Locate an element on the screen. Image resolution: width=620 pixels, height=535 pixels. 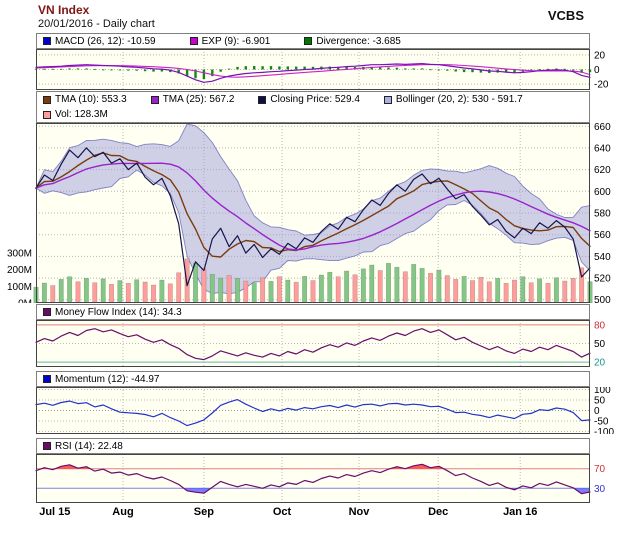
x-axis-label: Jul 15 is located at coordinates (55, 512).